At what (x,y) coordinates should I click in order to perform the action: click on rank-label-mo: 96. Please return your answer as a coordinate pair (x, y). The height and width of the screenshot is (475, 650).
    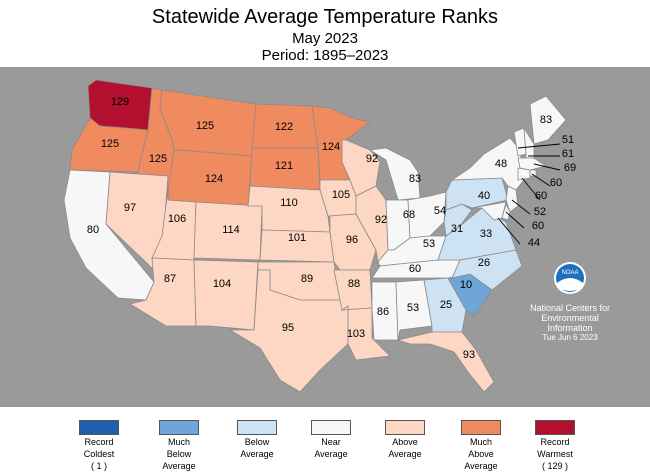
    Looking at the image, I should click on (352, 240).